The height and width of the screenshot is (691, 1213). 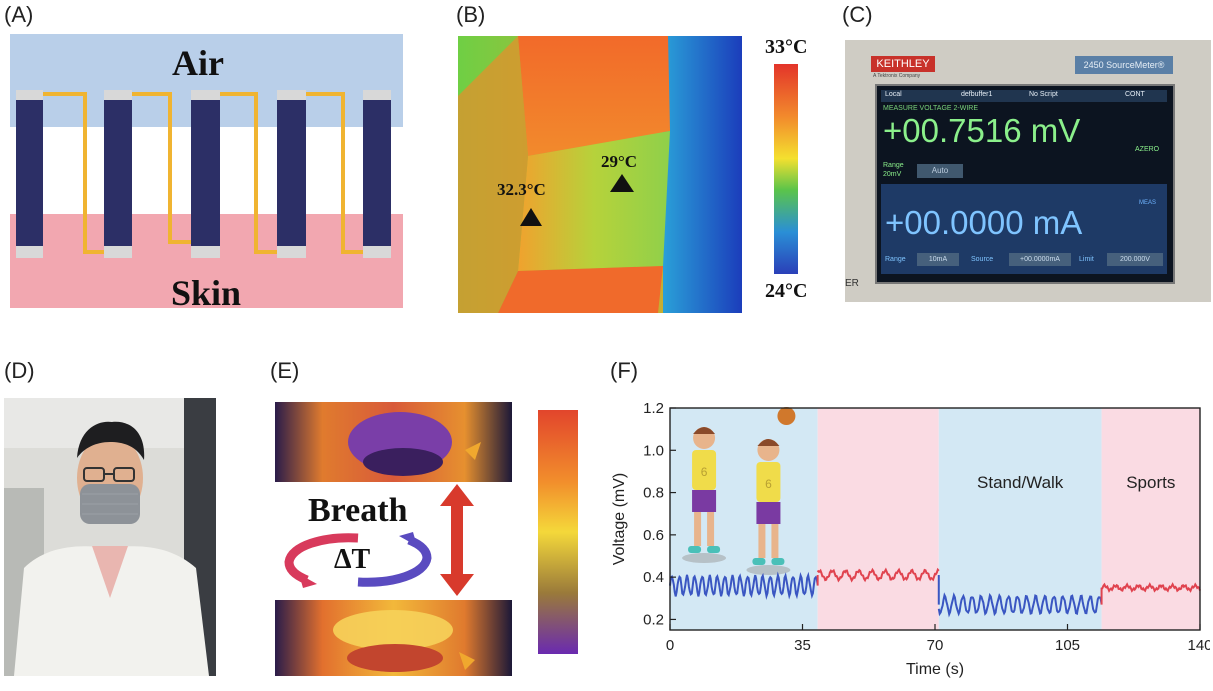 What do you see at coordinates (1086, 259) in the screenshot?
I see `limit-label: Limit` at bounding box center [1086, 259].